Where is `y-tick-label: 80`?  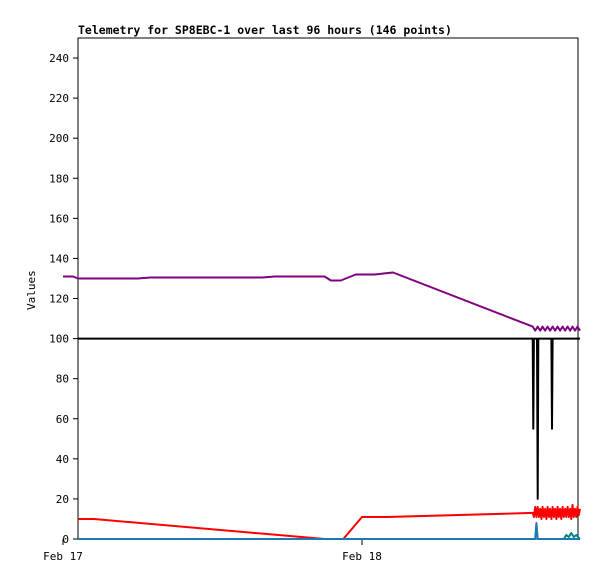 y-tick-label: 80 is located at coordinates (62, 379).